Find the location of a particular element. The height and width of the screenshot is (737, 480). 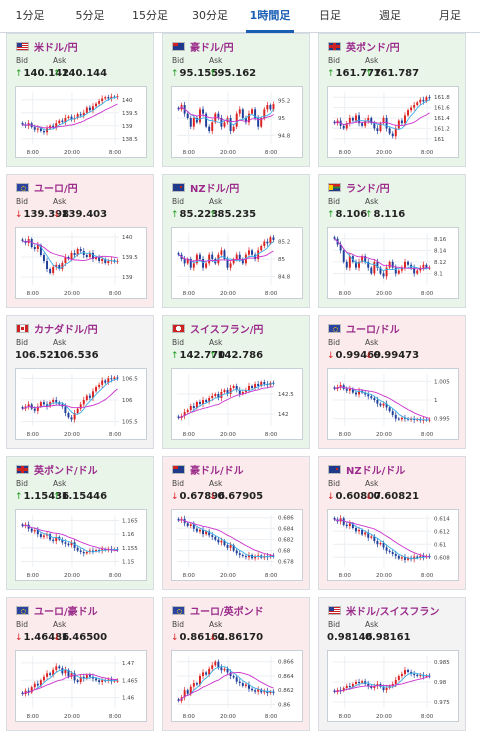

tab-monthly: 月足 is located at coordinates (450, 15).